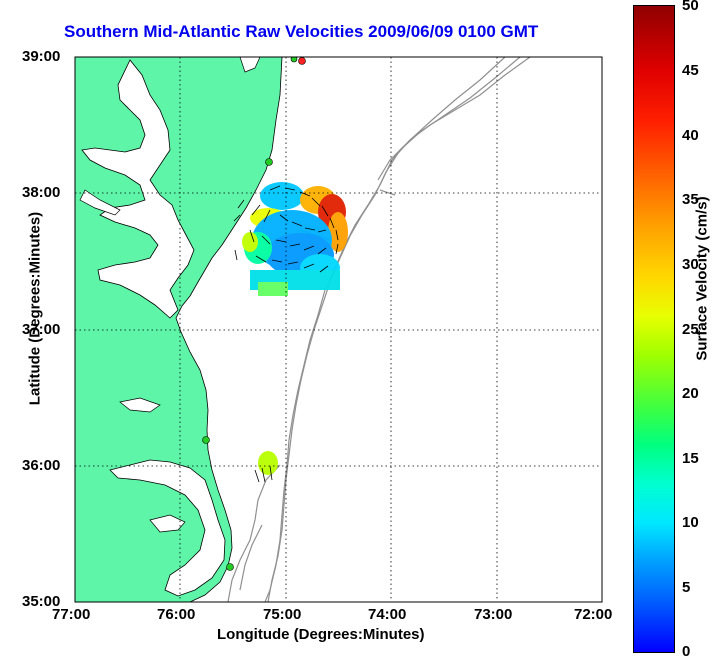 This screenshot has width=724, height=660. What do you see at coordinates (138, 189) in the screenshot?
I see `chesapeake-bay` at bounding box center [138, 189].